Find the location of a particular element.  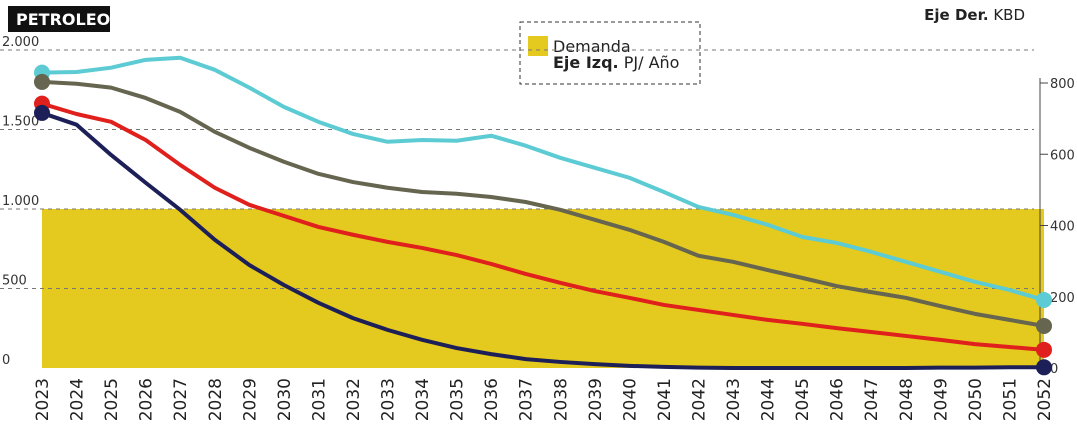

x-tick-label: 2031 is located at coordinates (319, 399).